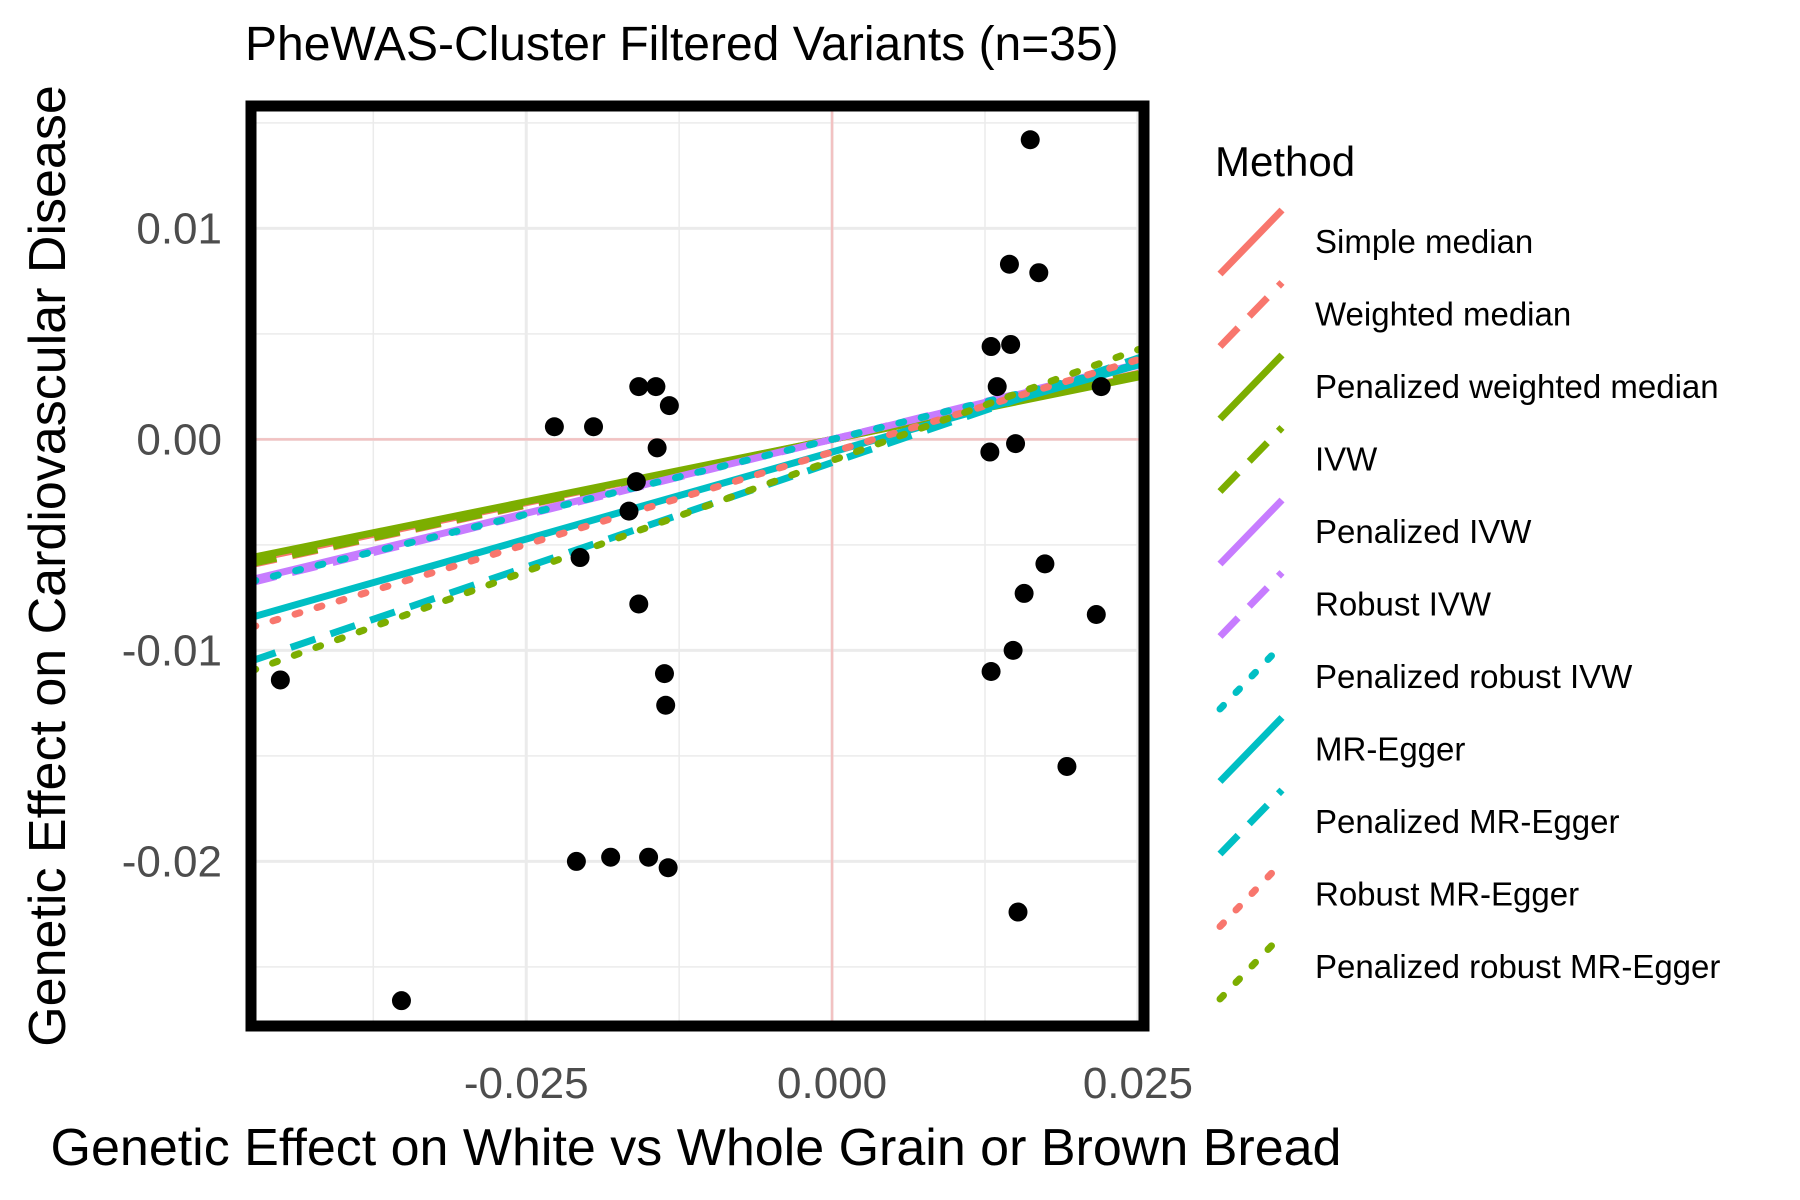 Image resolution: width=1800 pixels, height=1200 pixels. Describe the element at coordinates (1346, 459) in the screenshot. I see `legend-label: IVW` at that location.